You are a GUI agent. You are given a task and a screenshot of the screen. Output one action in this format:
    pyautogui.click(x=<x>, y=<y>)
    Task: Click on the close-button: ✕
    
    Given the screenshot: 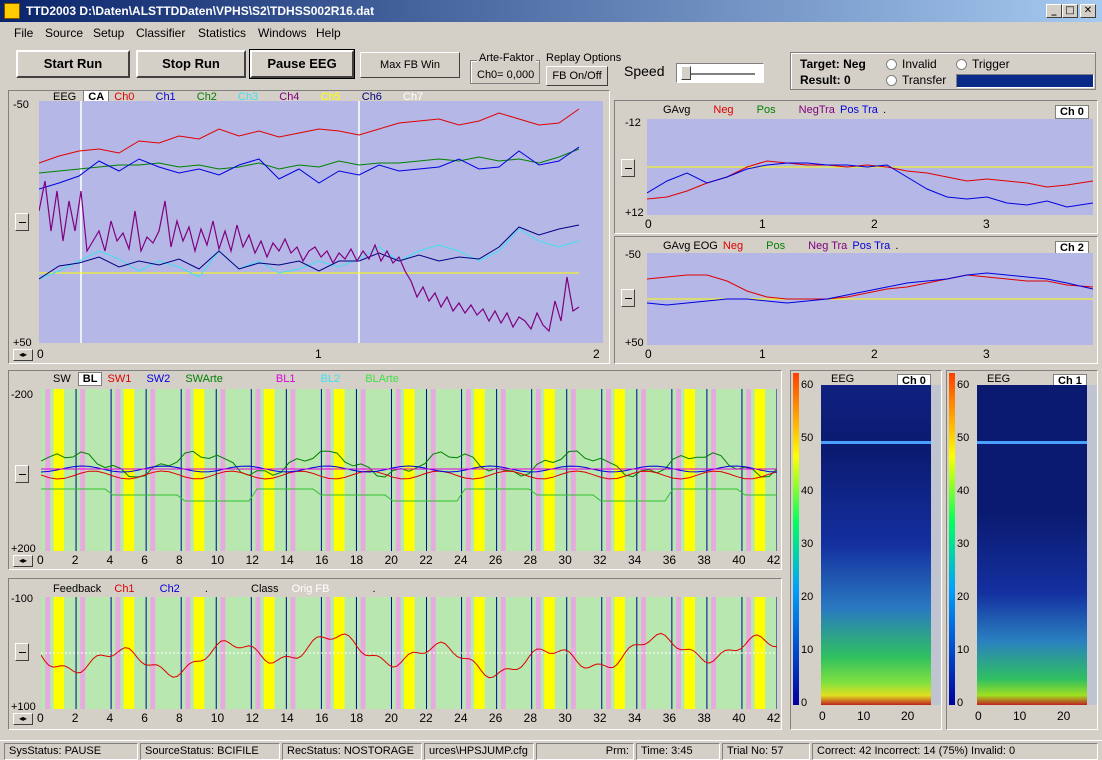 What is the action you would take?
    pyautogui.click(x=1088, y=11)
    